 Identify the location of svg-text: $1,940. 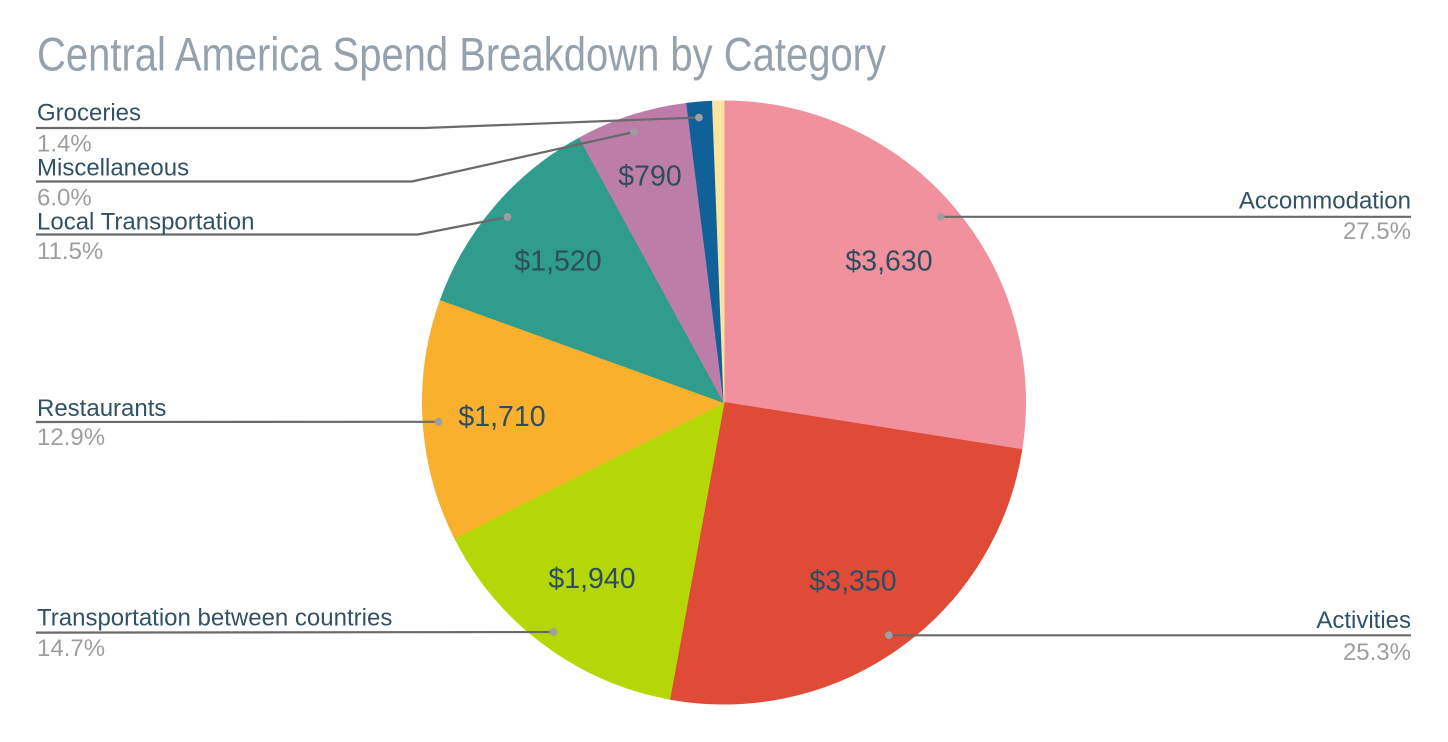
(591, 579).